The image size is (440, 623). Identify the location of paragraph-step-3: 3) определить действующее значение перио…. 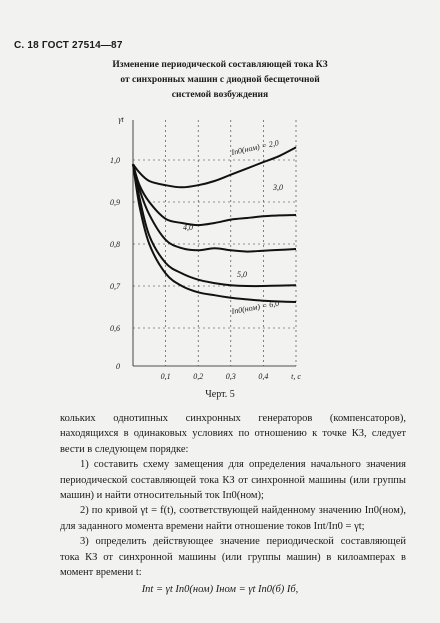
(233, 557).